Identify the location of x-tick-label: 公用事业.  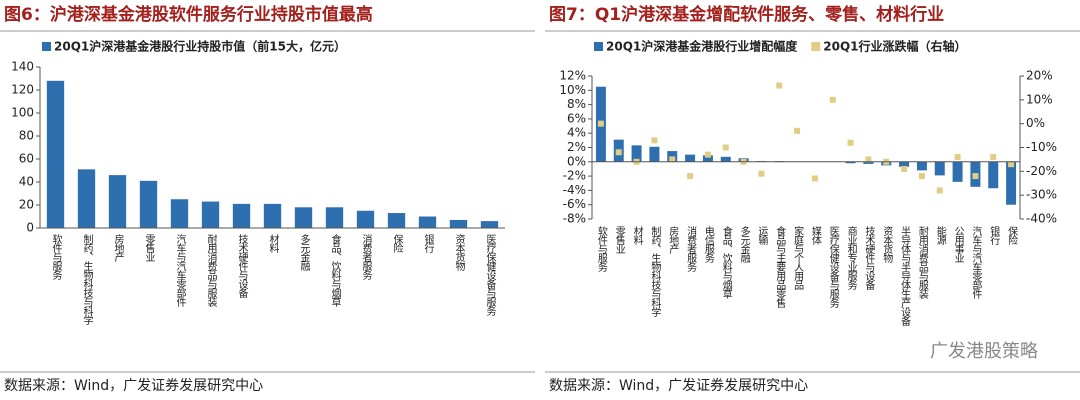
(958, 244).